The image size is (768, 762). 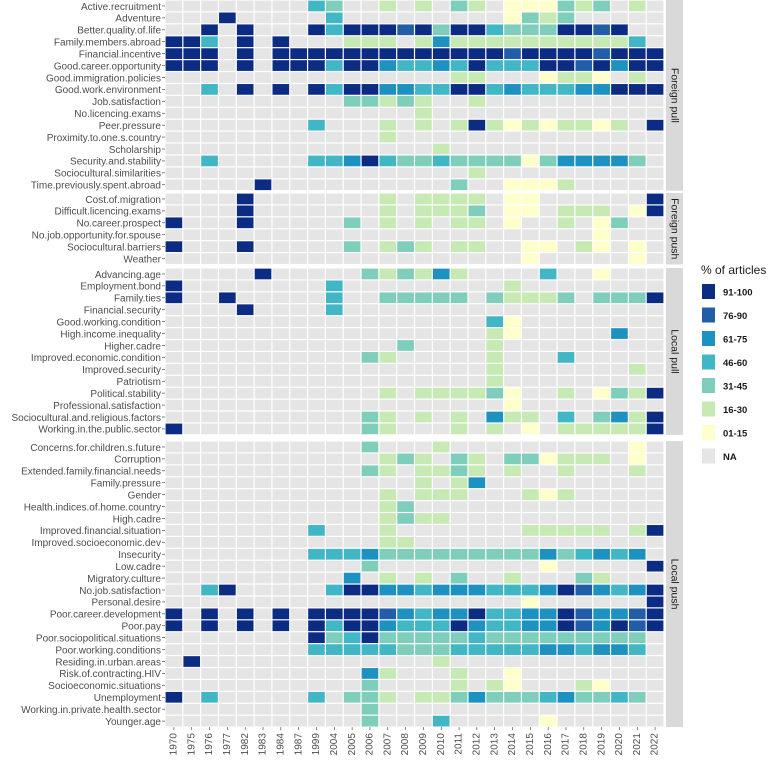 What do you see at coordinates (138, 567) in the screenshot?
I see `row-label: Low.cadre` at bounding box center [138, 567].